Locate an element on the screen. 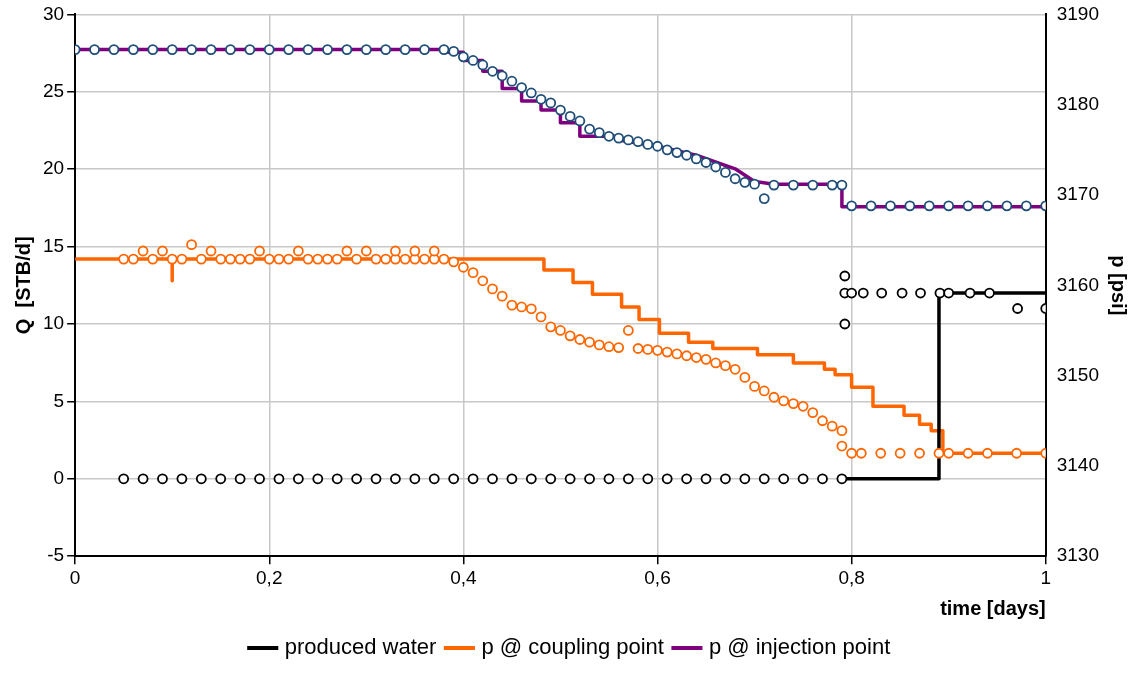  y-tick-label: 20 is located at coordinates (53, 168).